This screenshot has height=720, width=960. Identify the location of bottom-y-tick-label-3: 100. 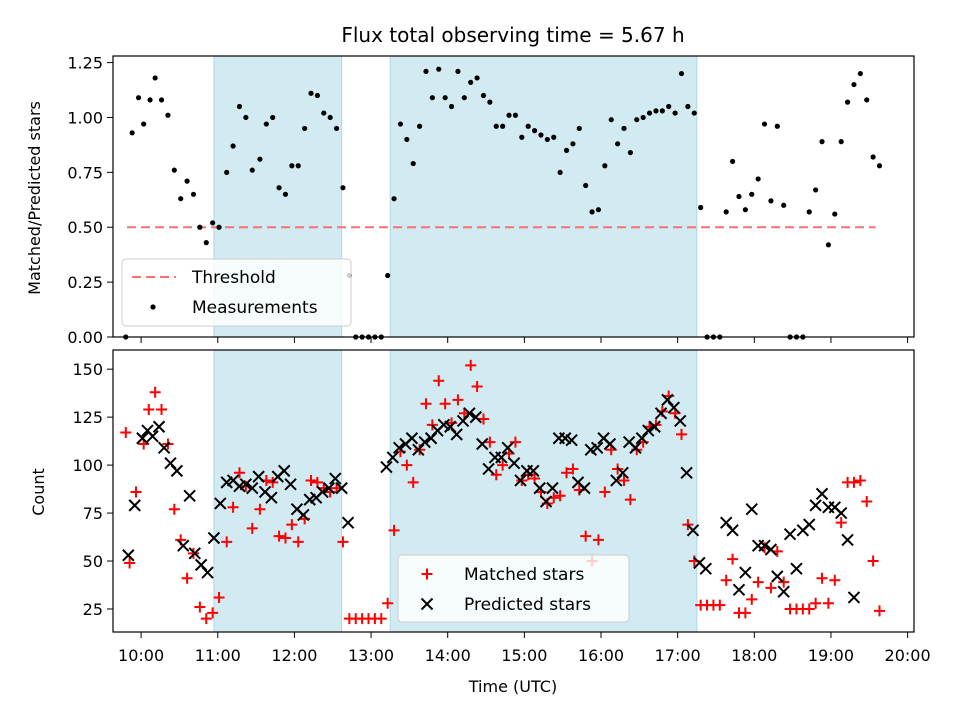
(87, 465).